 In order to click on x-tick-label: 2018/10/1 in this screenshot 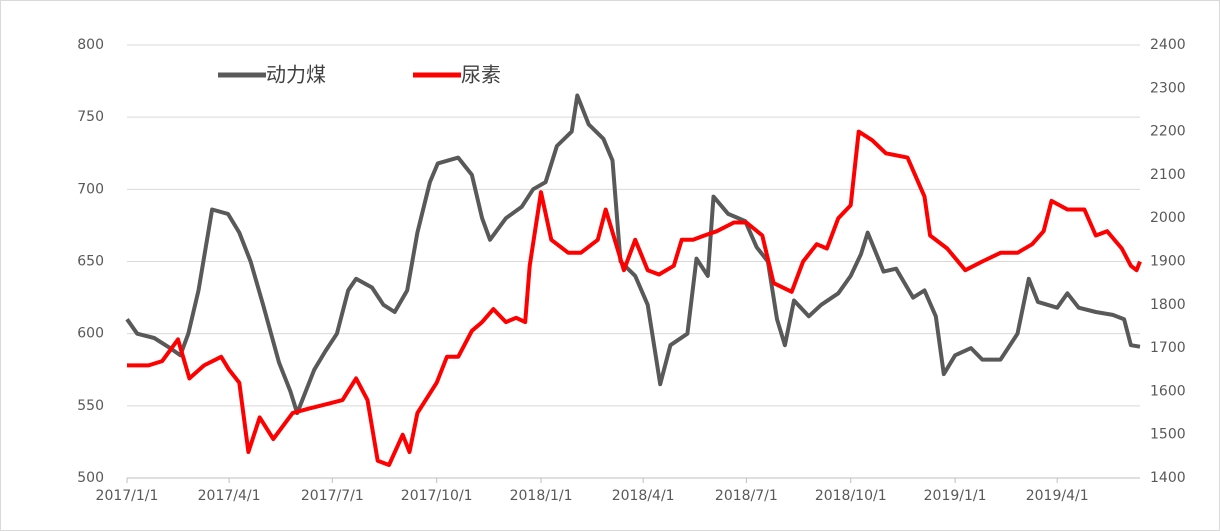, I will do `click(851, 496)`.